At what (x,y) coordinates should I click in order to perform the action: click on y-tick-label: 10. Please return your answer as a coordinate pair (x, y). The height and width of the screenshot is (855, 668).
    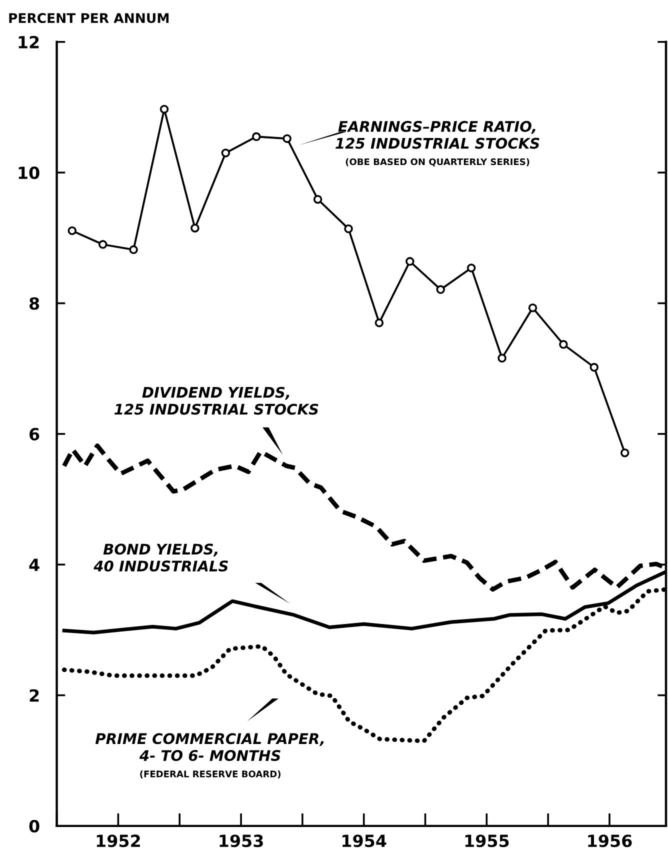
    Looking at the image, I should click on (29, 173).